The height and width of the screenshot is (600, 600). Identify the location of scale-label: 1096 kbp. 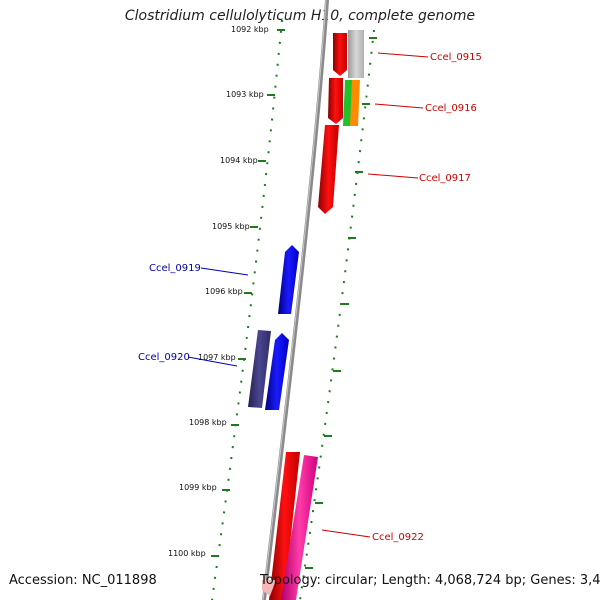
(224, 291).